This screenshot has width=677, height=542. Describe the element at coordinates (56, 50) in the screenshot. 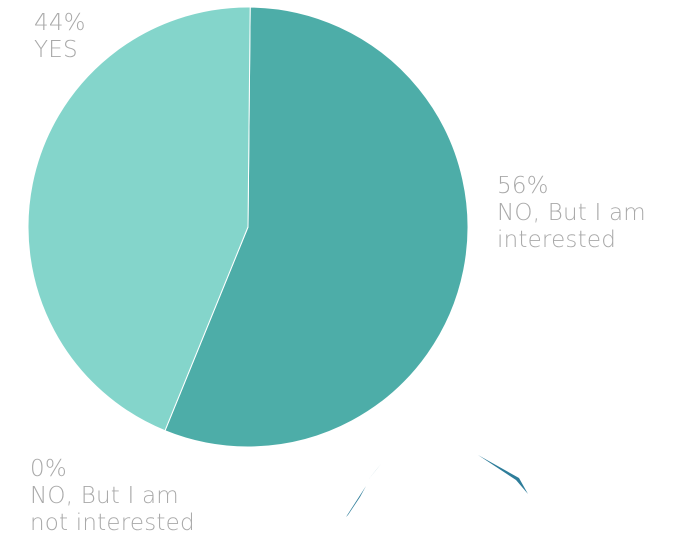

I see `slice-text-yes: YES` at that location.